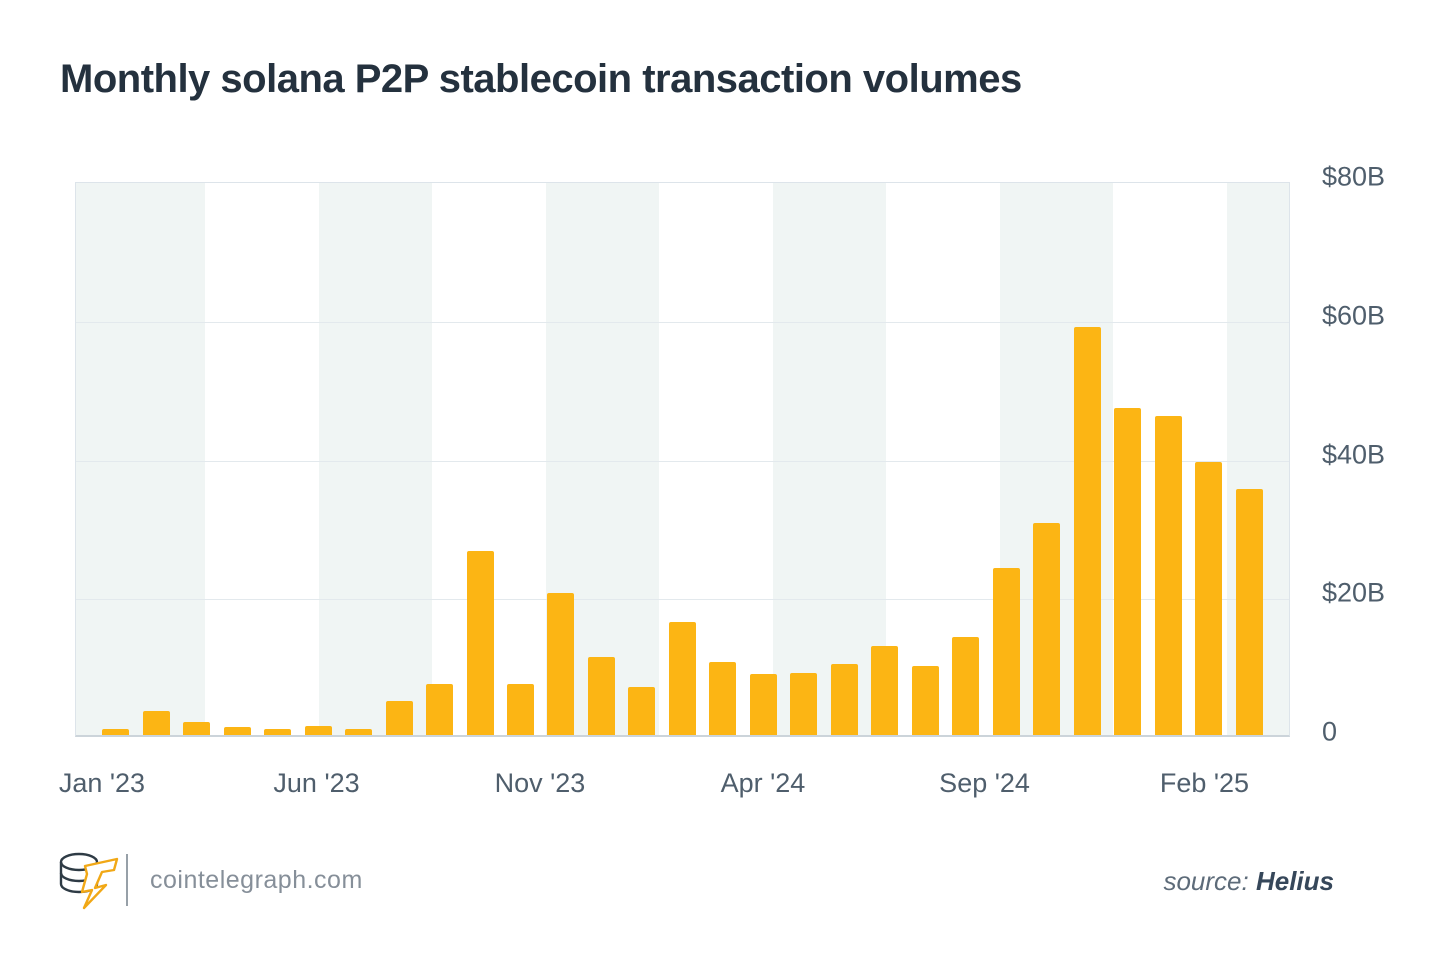  Describe the element at coordinates (256, 880) in the screenshot. I see `site-name: cointelegraph.com` at that location.